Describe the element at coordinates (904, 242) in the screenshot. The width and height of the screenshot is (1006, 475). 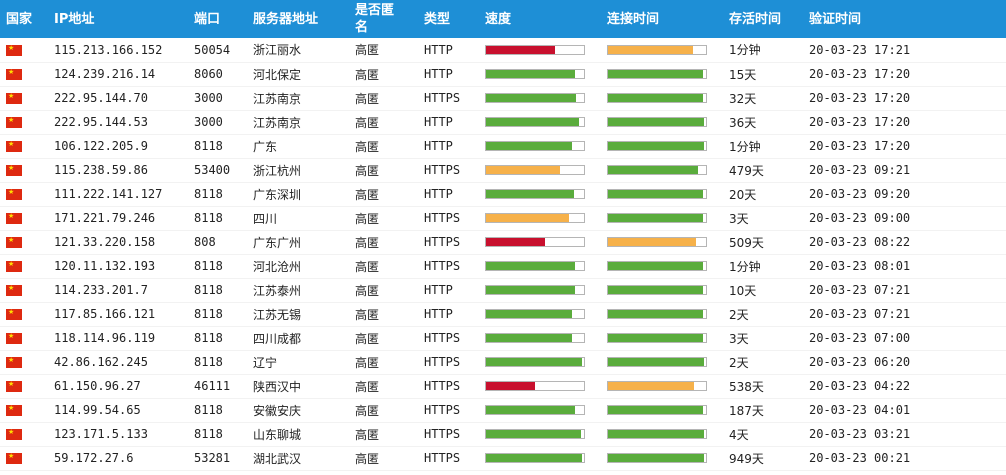
I see `verify-time-cell: 20-03-23 08:22` at that location.